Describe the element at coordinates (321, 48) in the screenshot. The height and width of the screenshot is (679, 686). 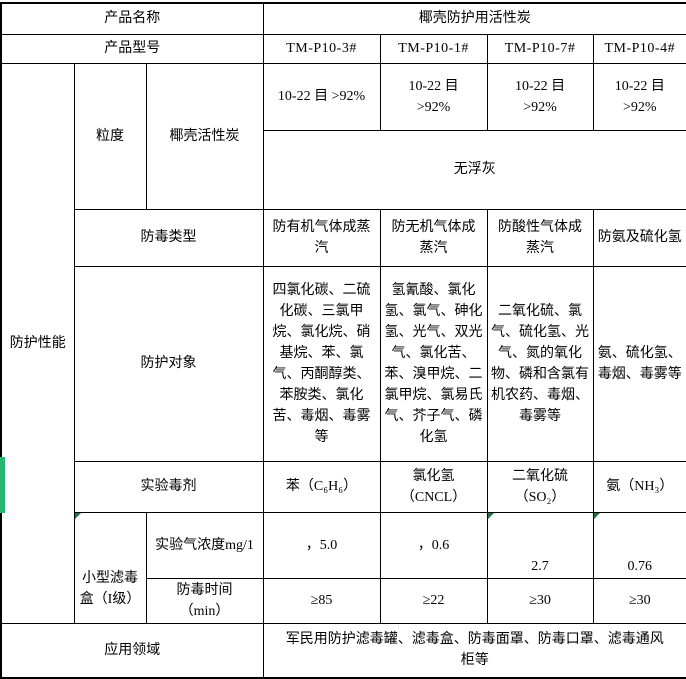
I see `cell-model-1: TM-P10-3#` at that location.